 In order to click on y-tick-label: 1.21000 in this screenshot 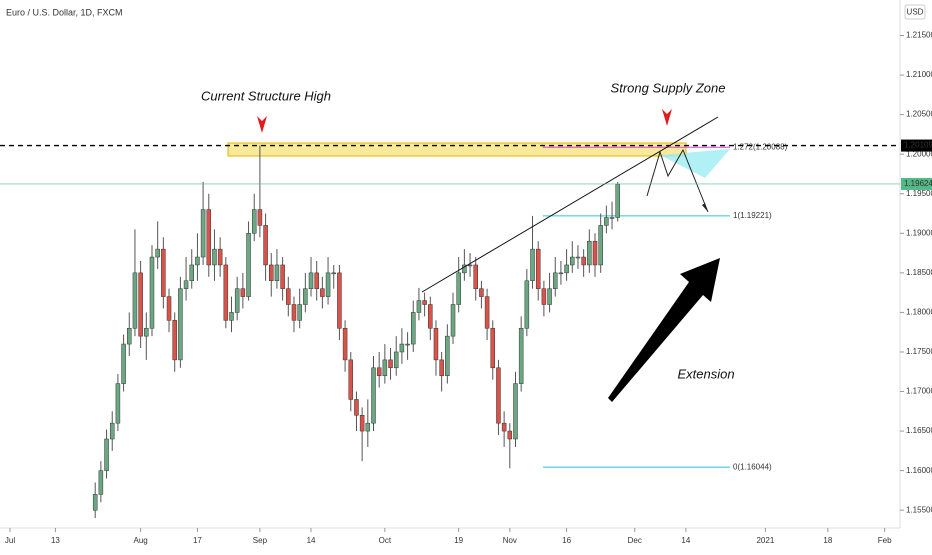, I will do `click(919, 74)`.